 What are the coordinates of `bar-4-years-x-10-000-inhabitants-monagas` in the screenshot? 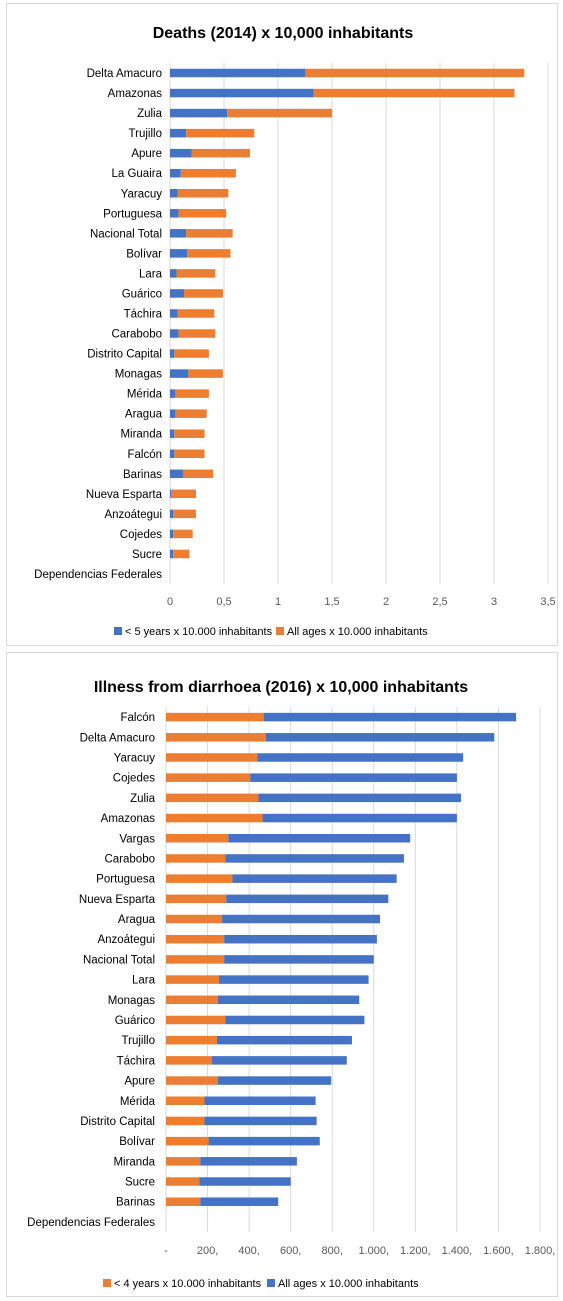 It's located at (192, 1000).